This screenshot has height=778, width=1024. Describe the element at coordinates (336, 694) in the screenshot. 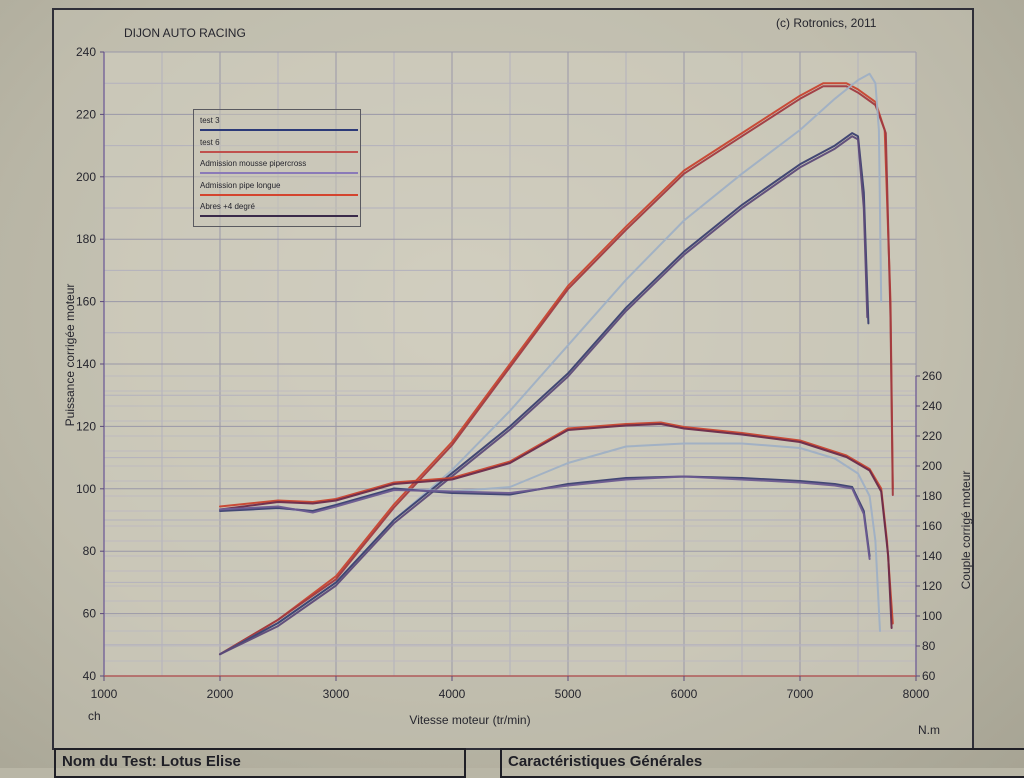

I see `x-tick-label: 3000` at that location.